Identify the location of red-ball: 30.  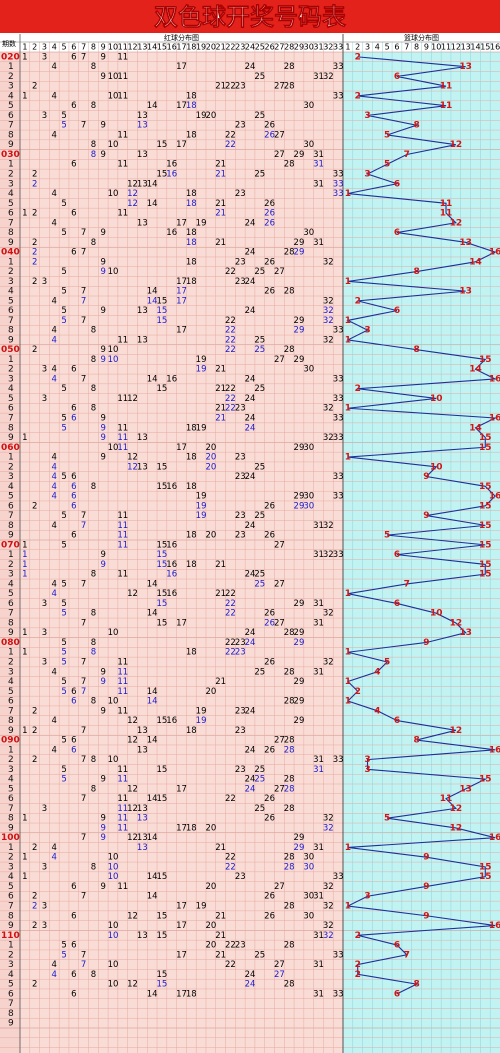
(308, 106).